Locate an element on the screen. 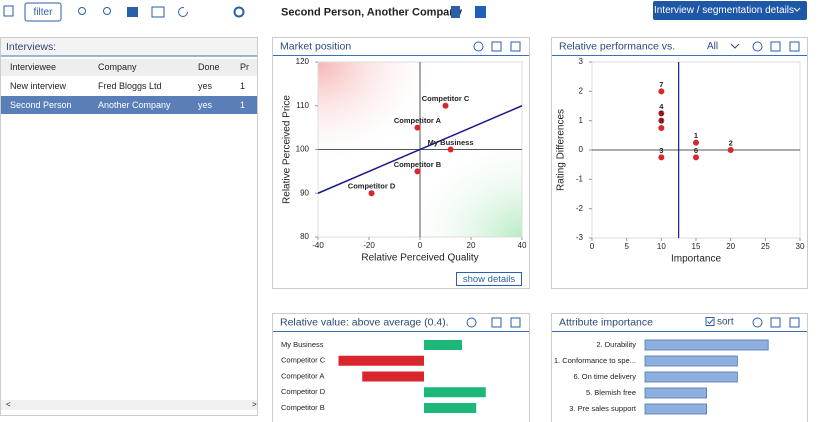 The image size is (820, 422). y-tick-label: -1 is located at coordinates (580, 178).